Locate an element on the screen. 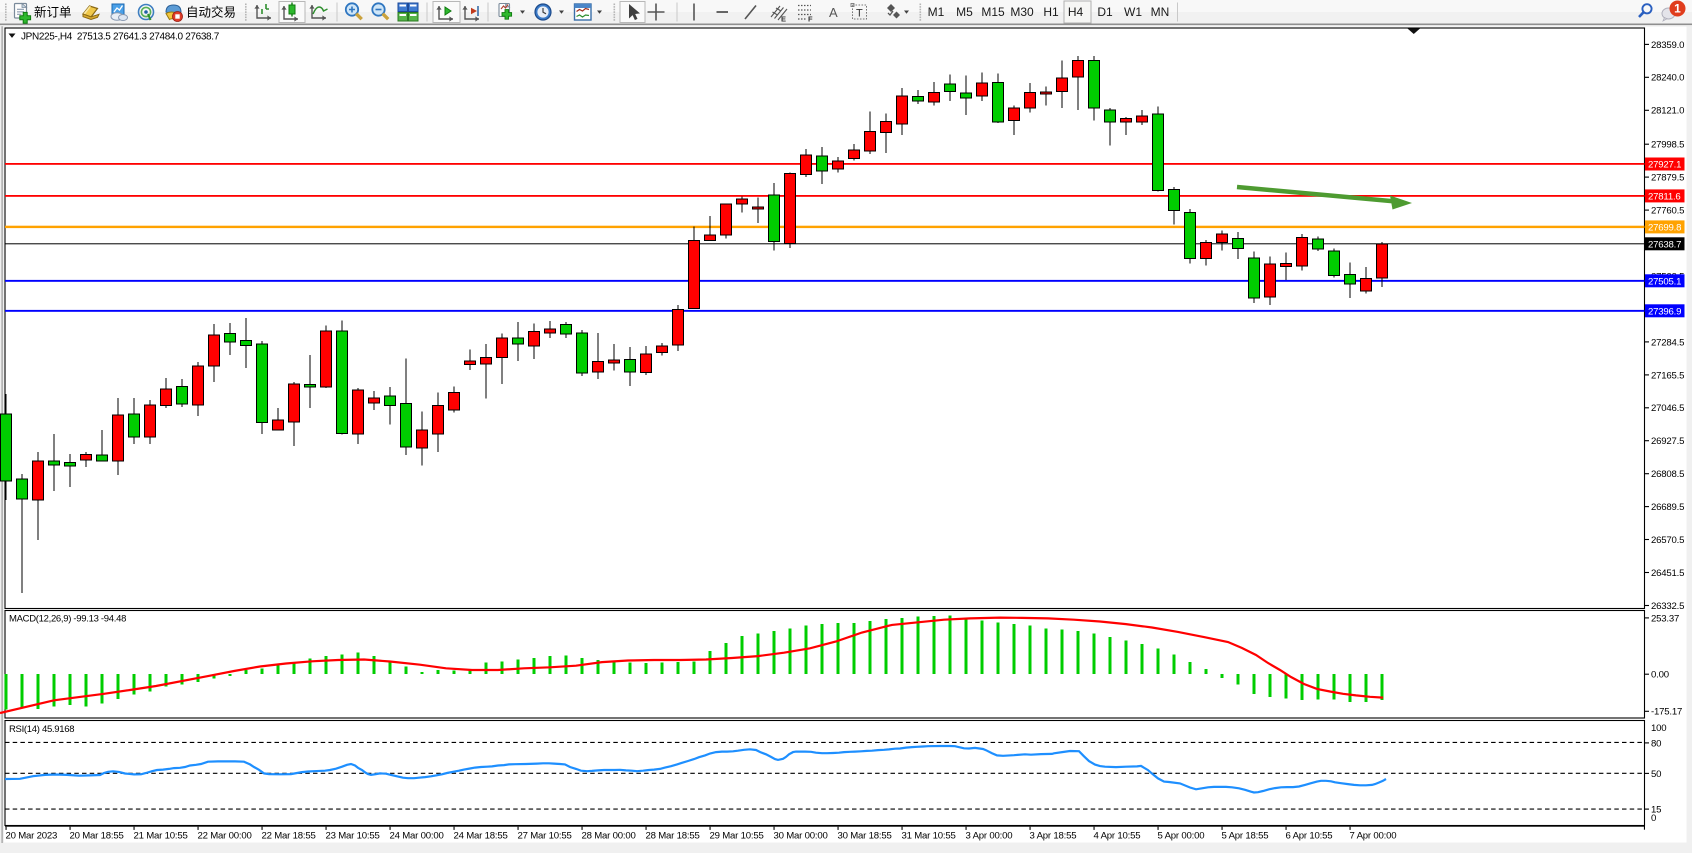  svg-text: 26332.5 is located at coordinates (1667, 606).